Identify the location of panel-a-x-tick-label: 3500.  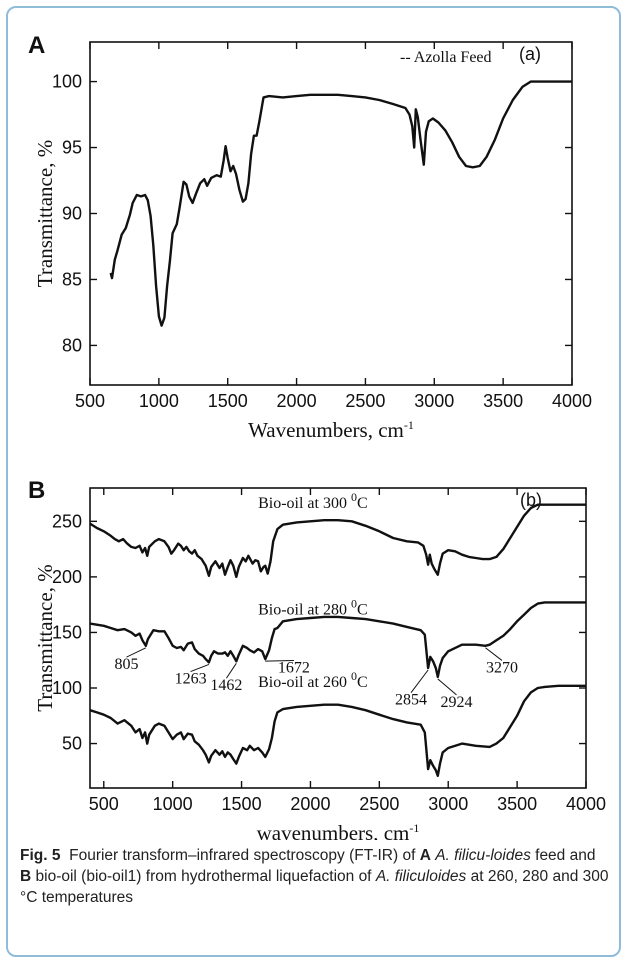
(503, 401).